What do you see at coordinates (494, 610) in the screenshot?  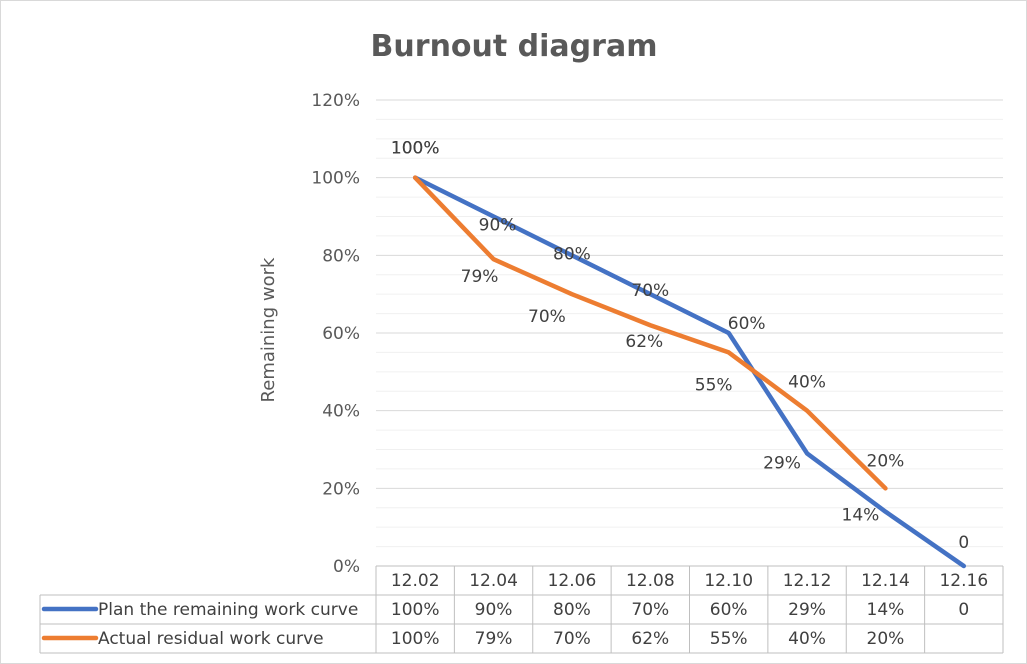 I see `table-cell: 90%` at bounding box center [494, 610].